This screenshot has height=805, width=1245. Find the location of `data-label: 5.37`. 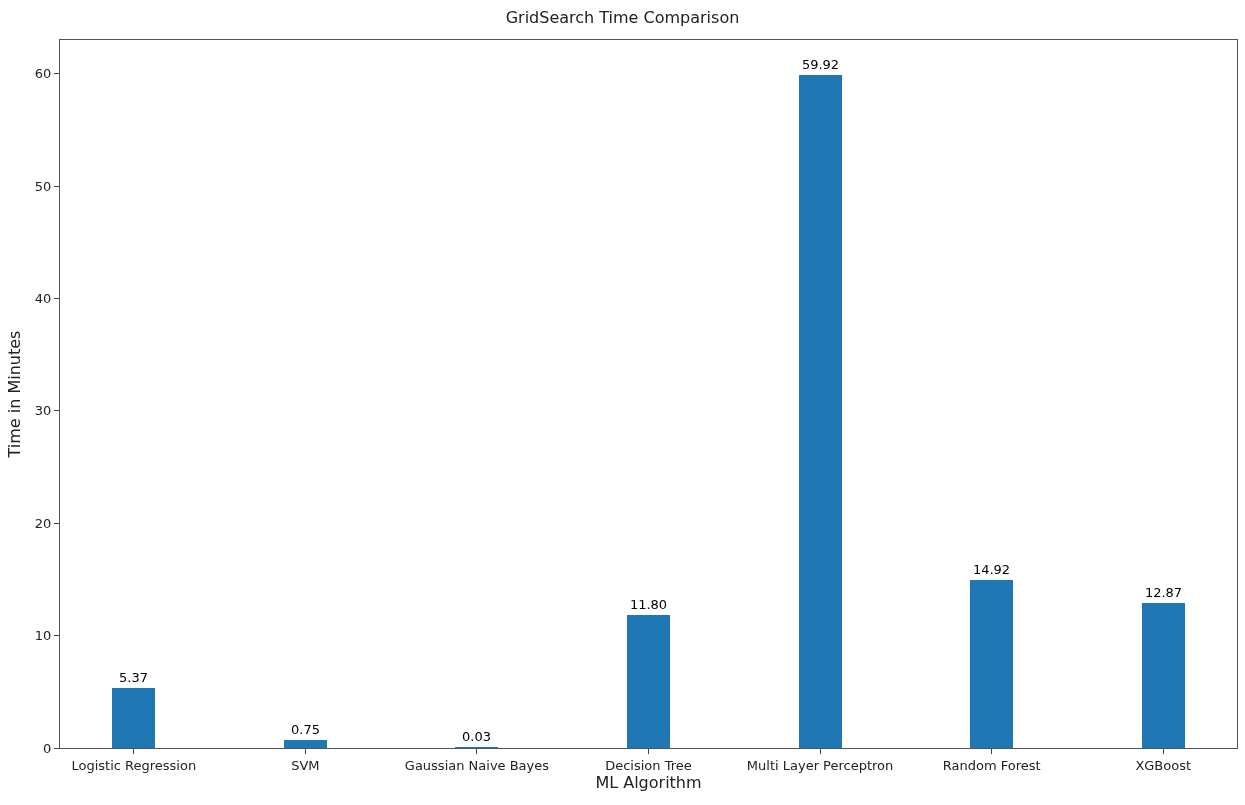

data-label: 5.37 is located at coordinates (133, 677).